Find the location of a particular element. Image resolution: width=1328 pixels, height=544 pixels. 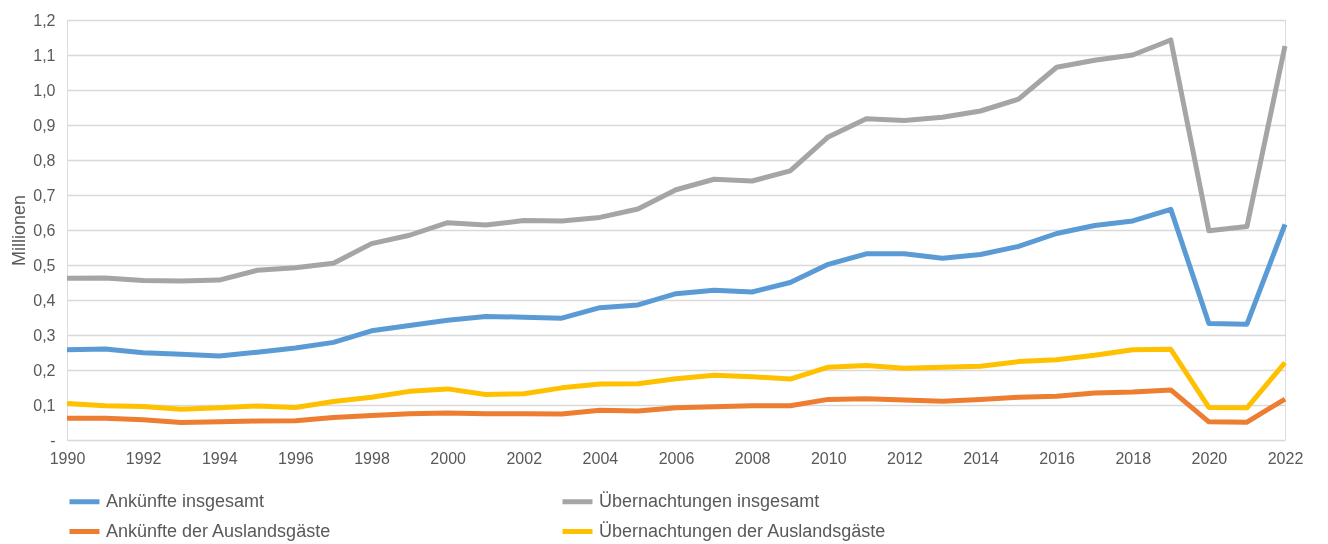

x-tick-label: 1996 is located at coordinates (296, 458).